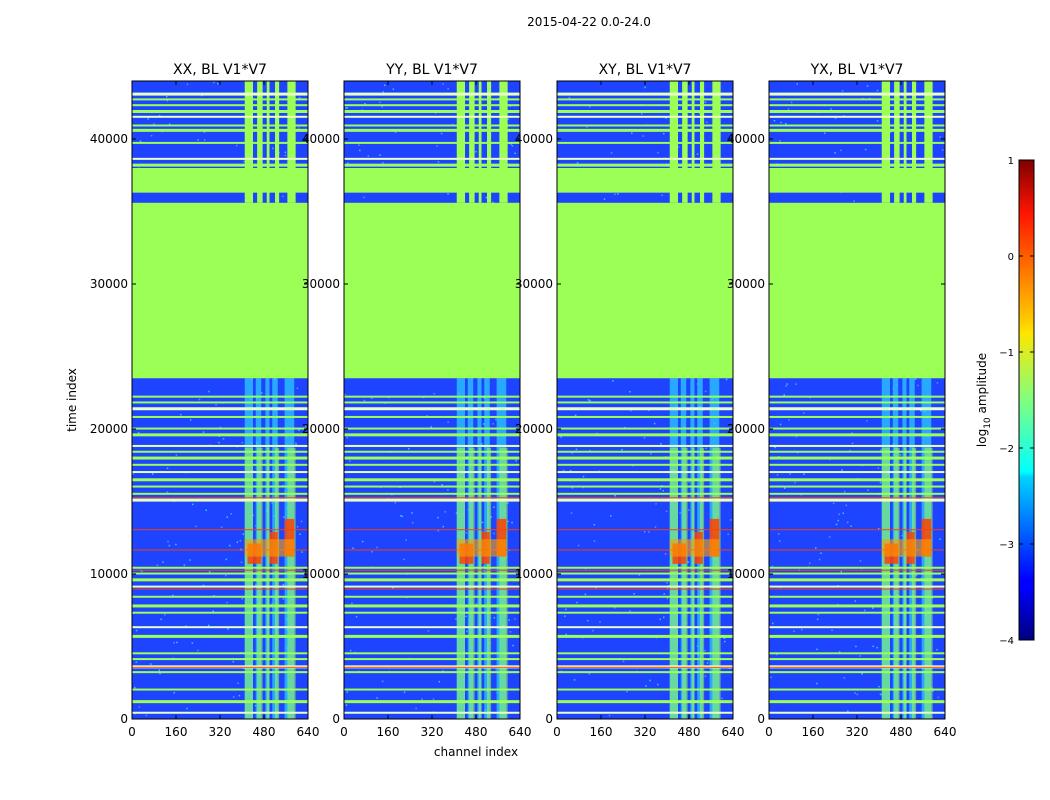 This screenshot has width=1050, height=800. I want to click on colorbar-tick-label: −4, so click(1006, 641).